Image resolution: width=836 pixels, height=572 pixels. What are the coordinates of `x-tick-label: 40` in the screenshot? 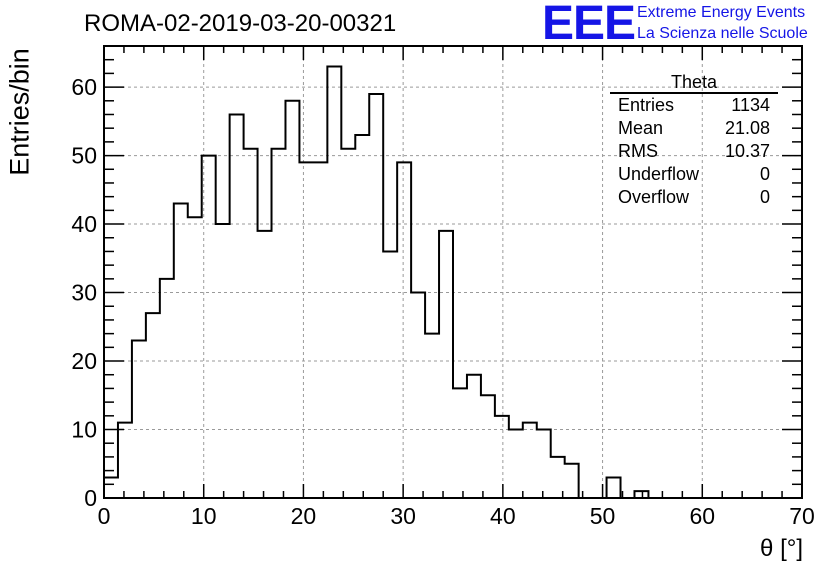 It's located at (503, 516).